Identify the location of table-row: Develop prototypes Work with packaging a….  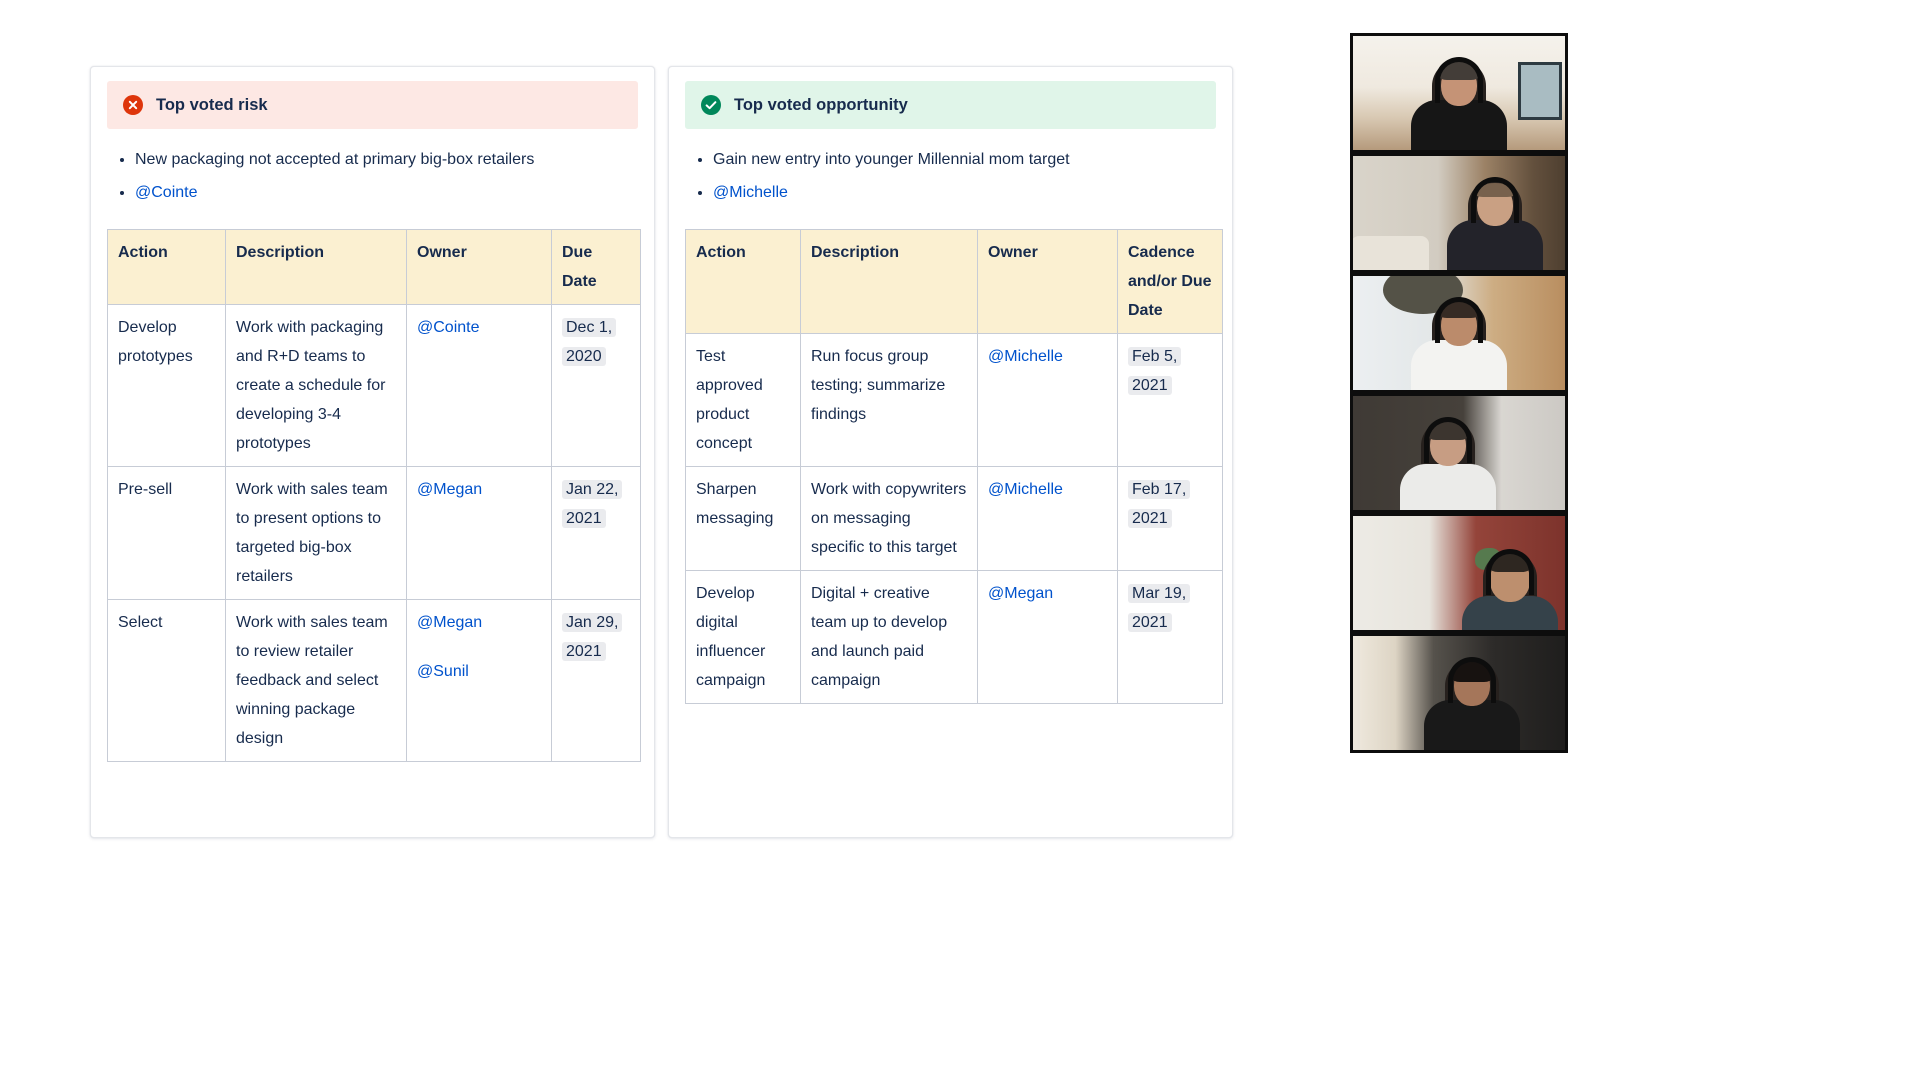
(374, 385).